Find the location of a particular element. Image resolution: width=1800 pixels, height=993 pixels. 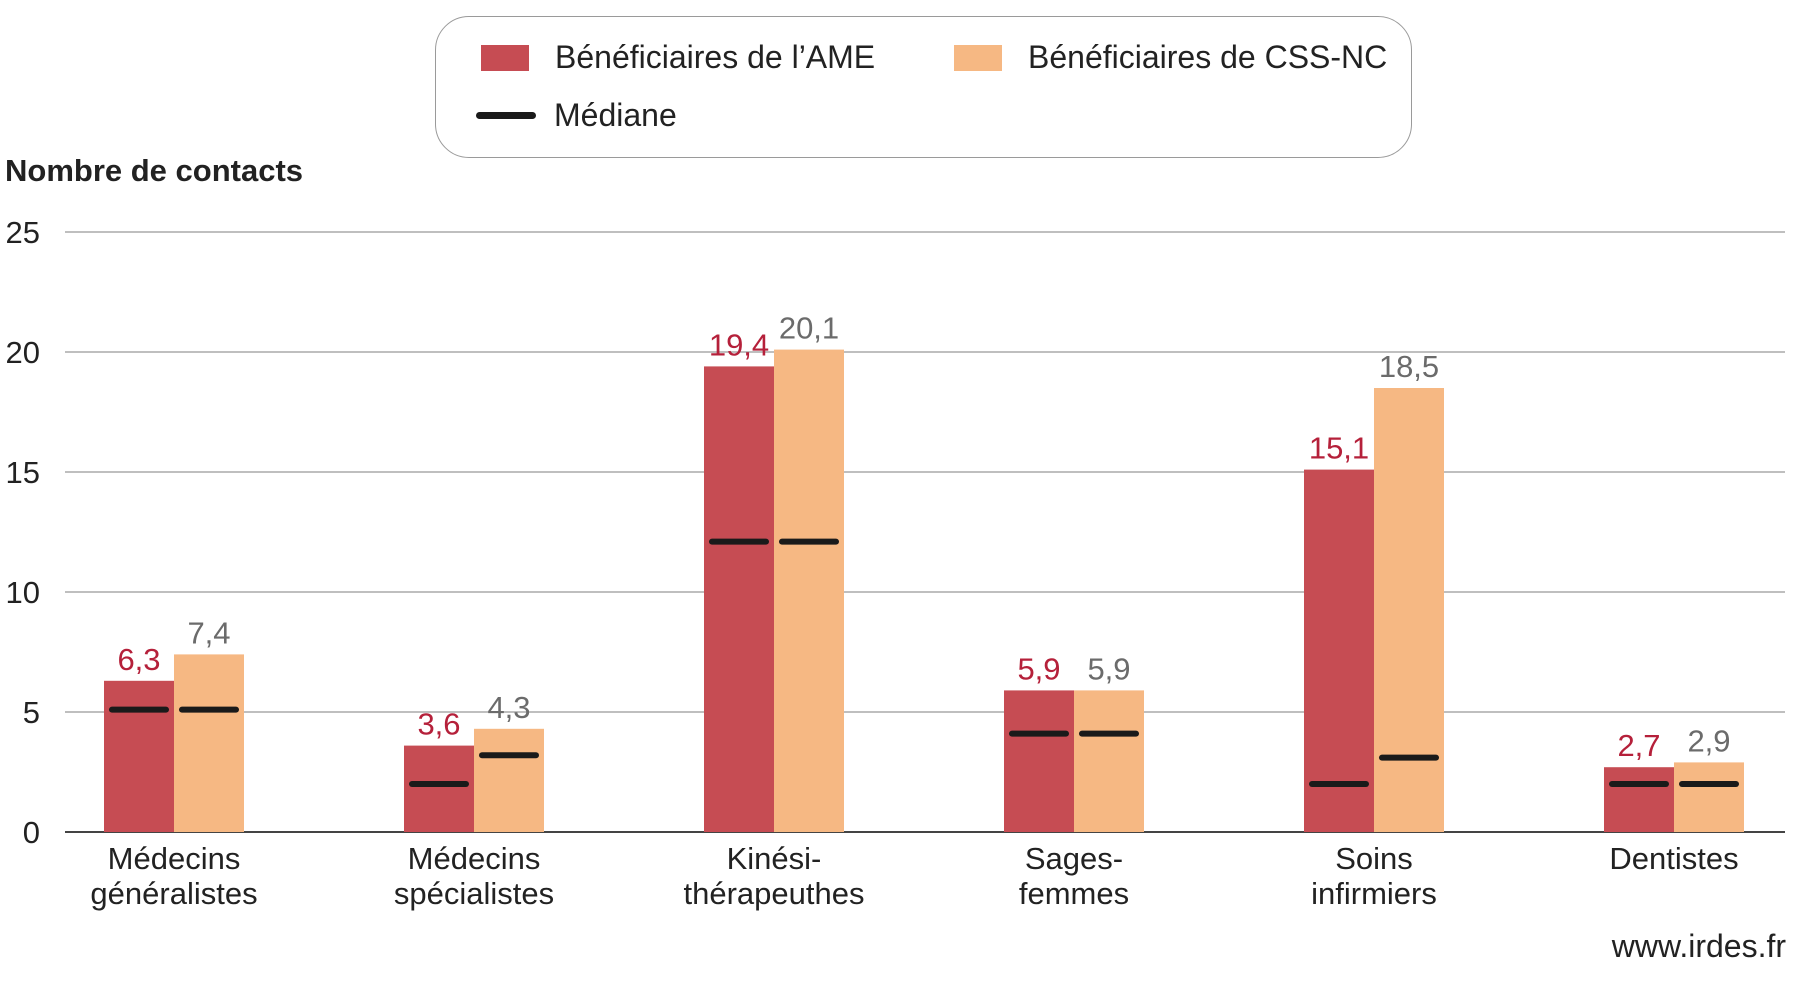

legend-label-cssnc: Bénéficiaires de CSS-NC is located at coordinates (1208, 57).